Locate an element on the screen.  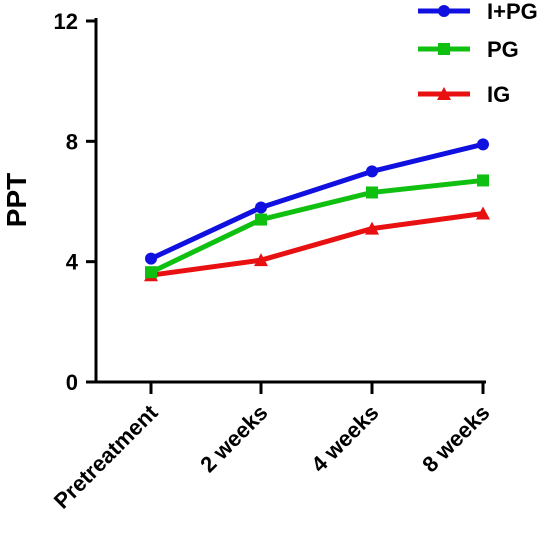
series-line-i-pg is located at coordinates (316, 201).